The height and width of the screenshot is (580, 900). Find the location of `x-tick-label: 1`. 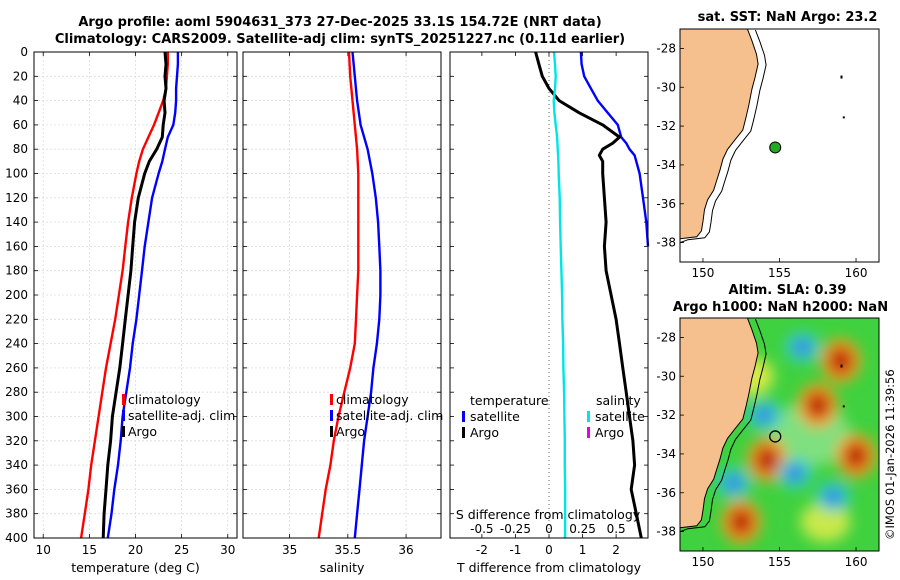

x-tick-label: 1 is located at coordinates (583, 550).